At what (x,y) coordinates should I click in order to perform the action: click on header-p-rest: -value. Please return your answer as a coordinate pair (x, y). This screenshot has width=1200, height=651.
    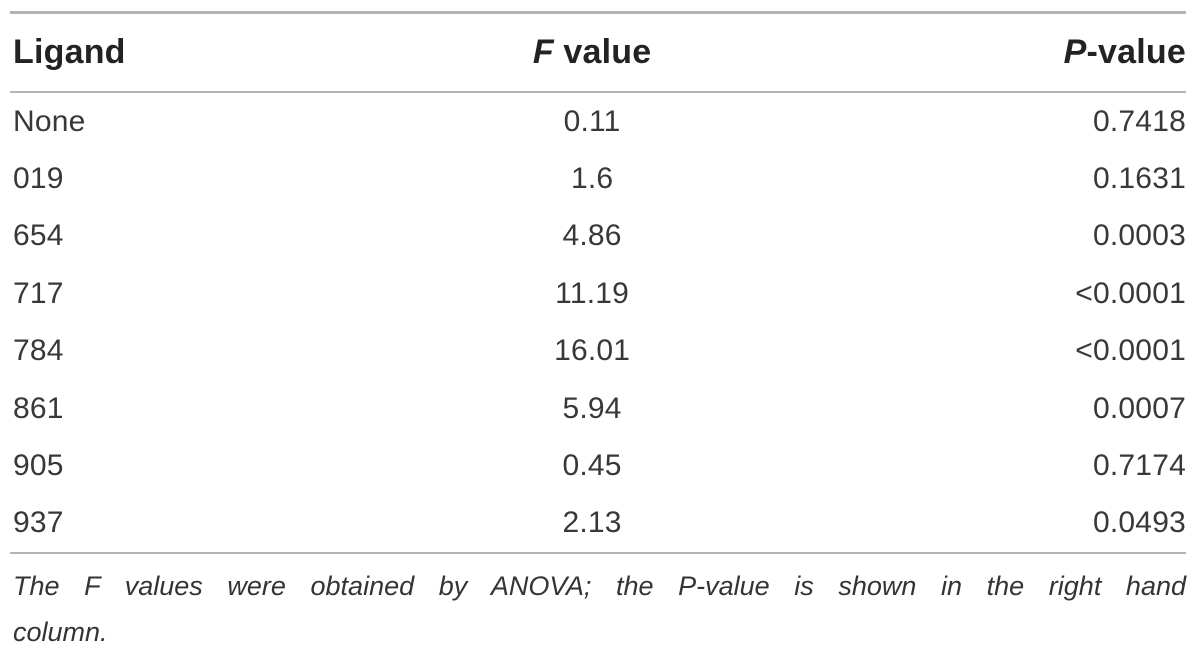
    Looking at the image, I should click on (1136, 52).